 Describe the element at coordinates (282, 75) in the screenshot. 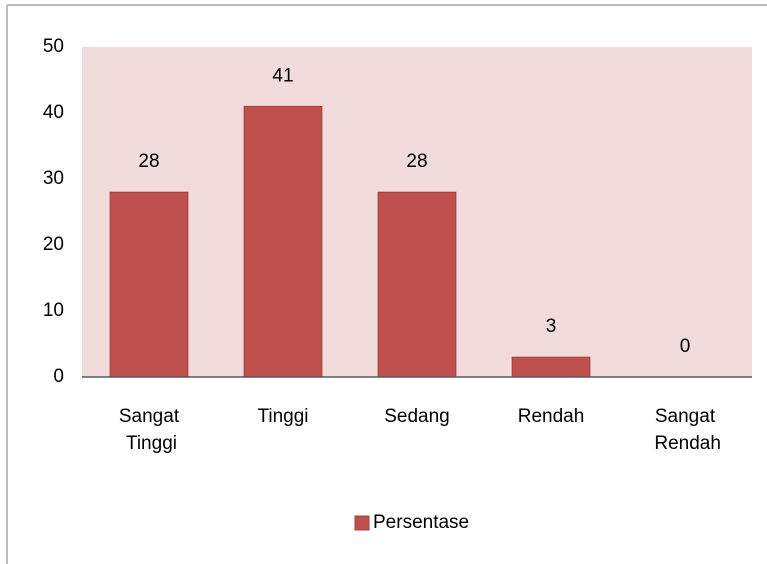

I see `data-label: 41` at that location.